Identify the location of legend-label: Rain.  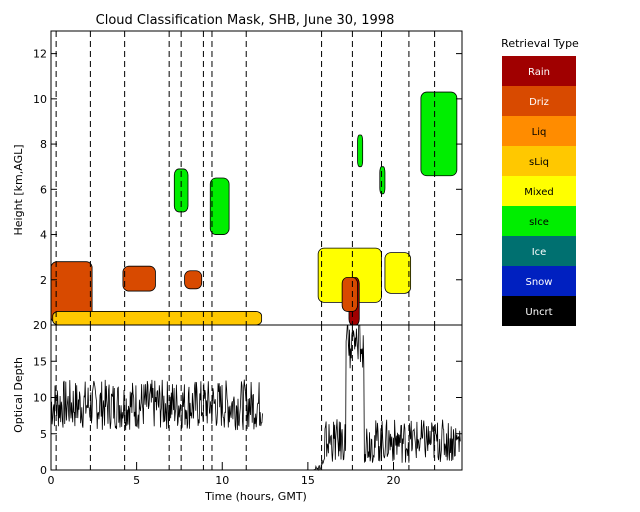
(539, 72).